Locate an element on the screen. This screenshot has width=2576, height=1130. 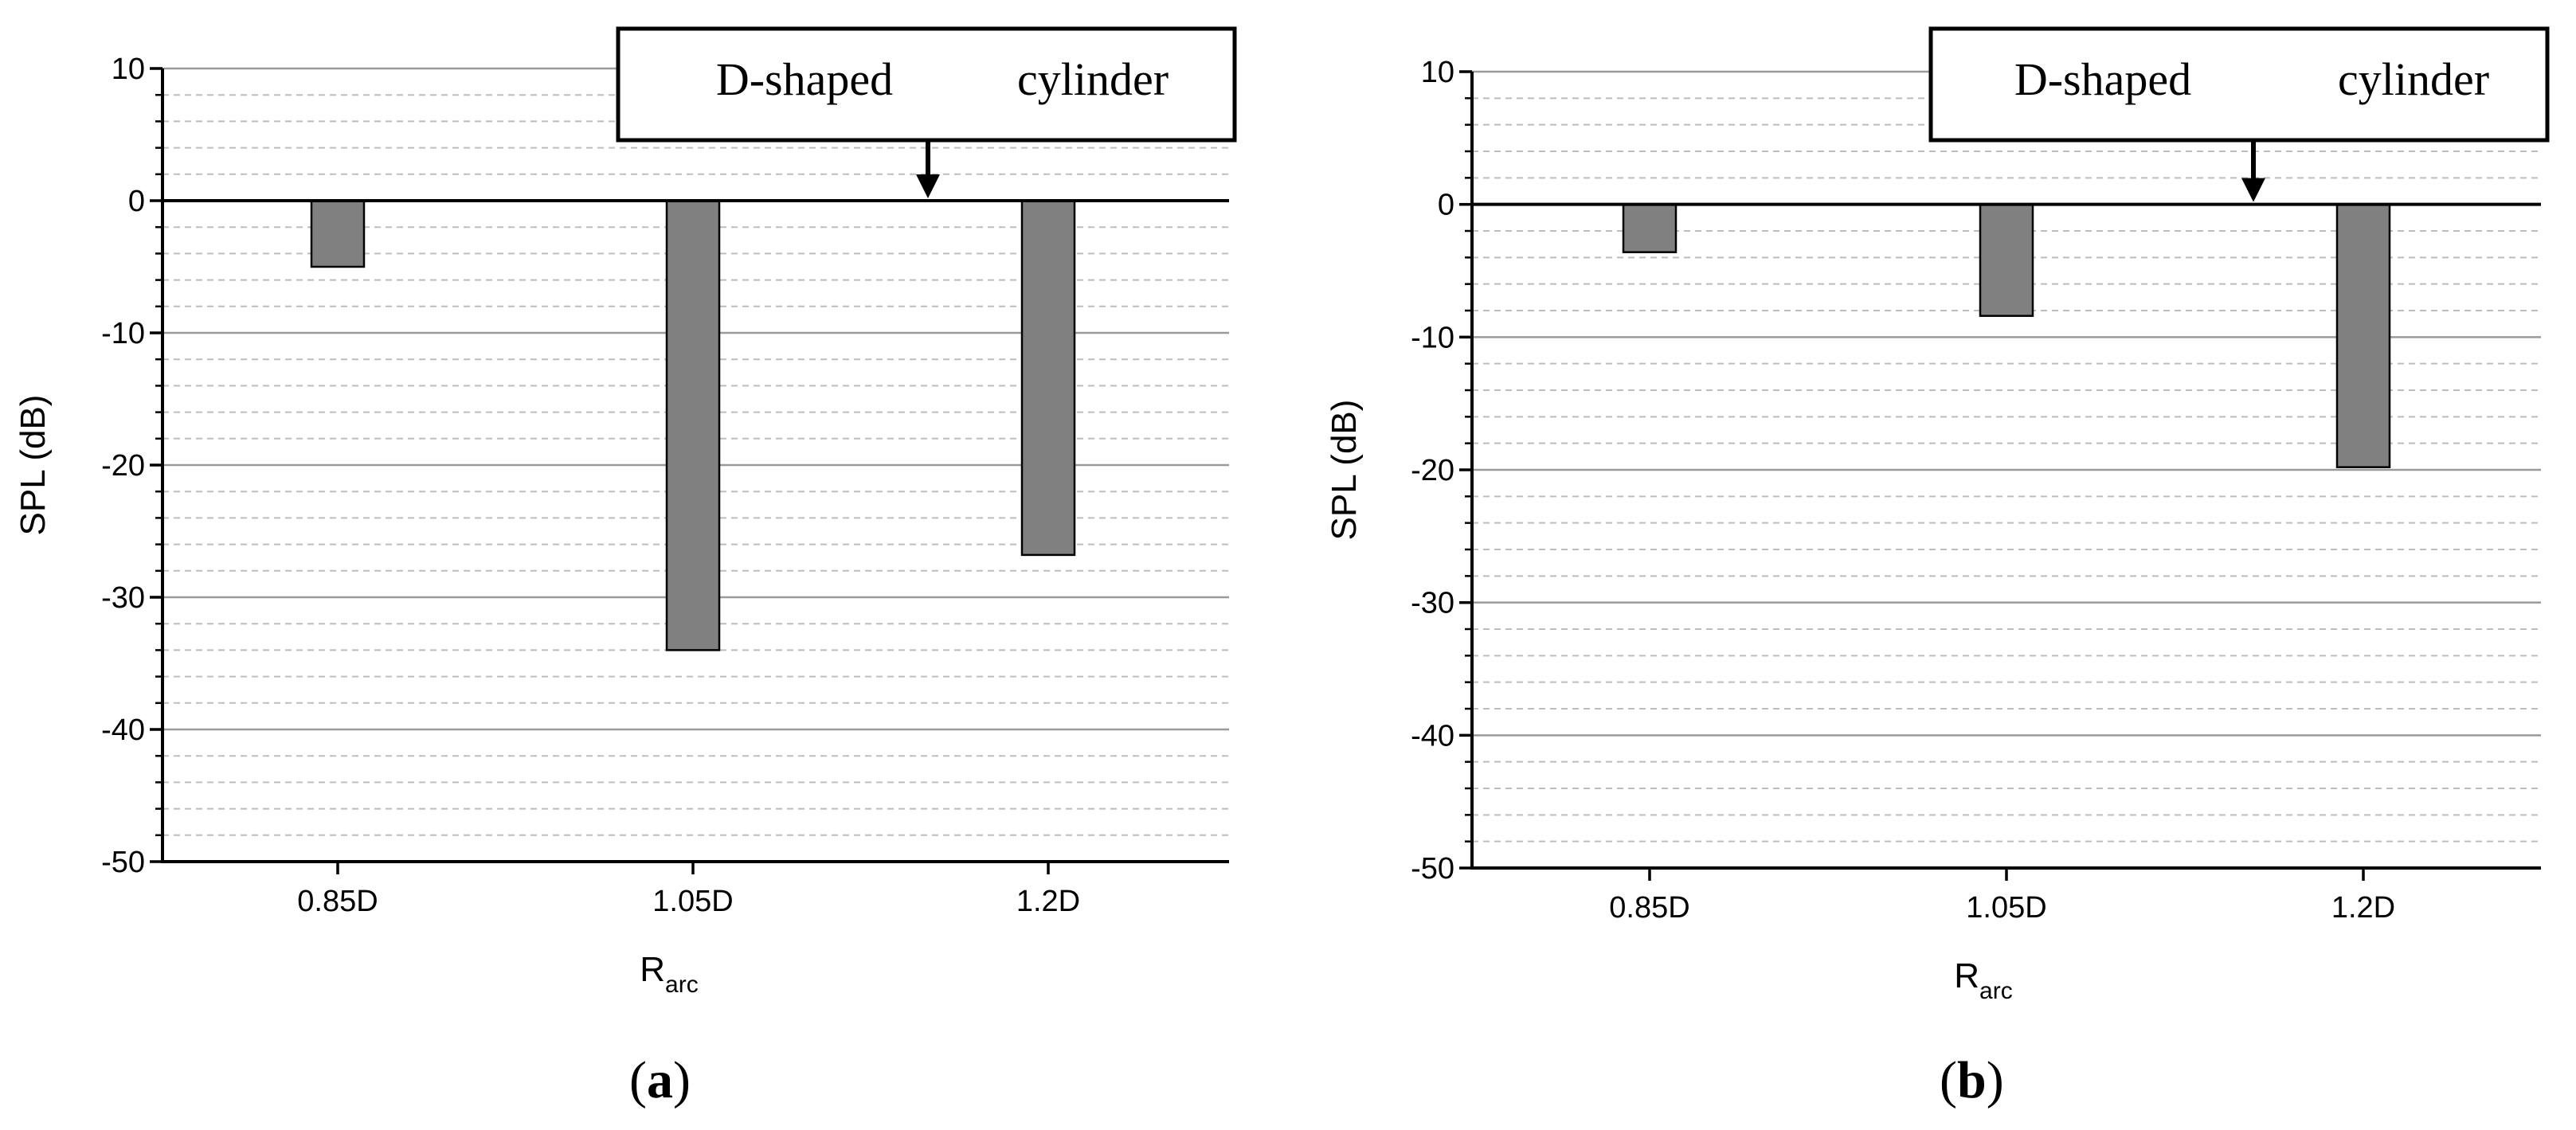
panel-label: (b) is located at coordinates (1972, 1080).